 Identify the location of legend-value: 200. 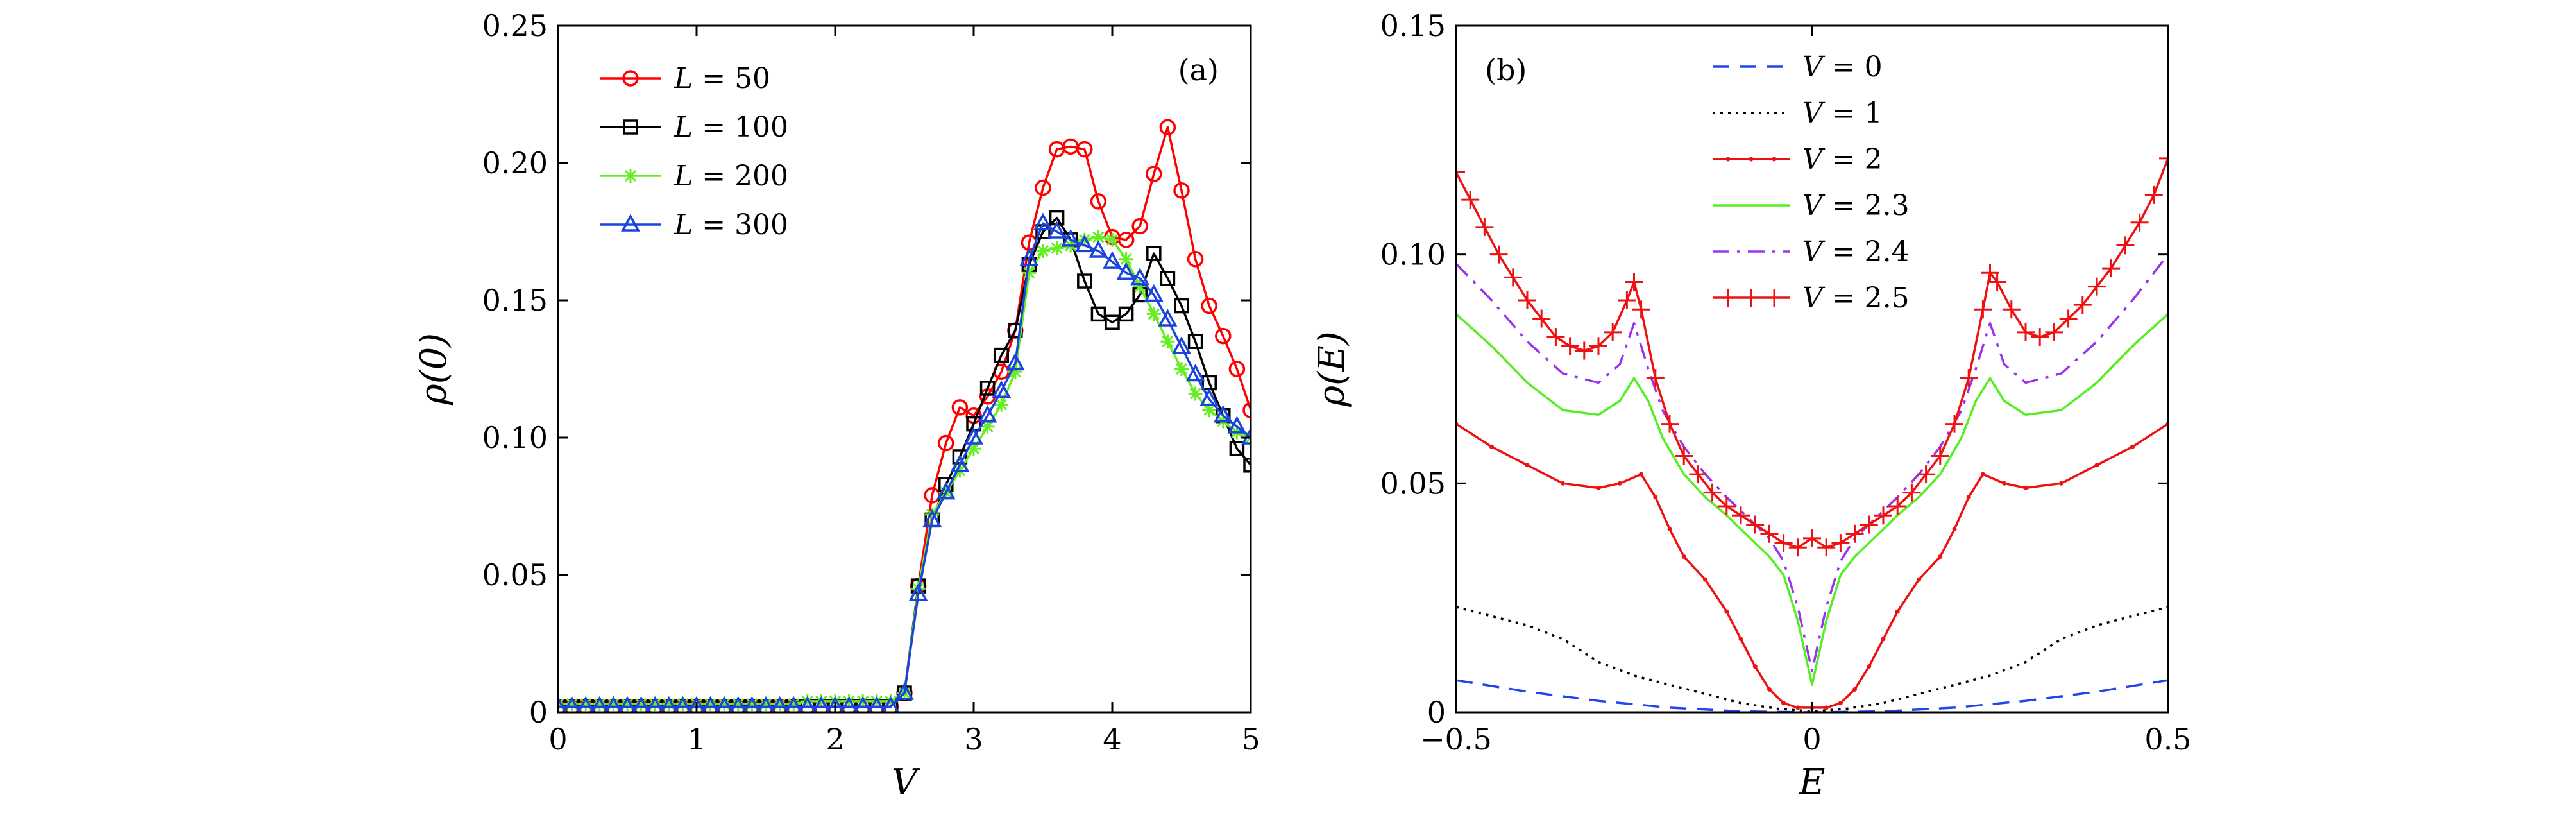
(761, 176).